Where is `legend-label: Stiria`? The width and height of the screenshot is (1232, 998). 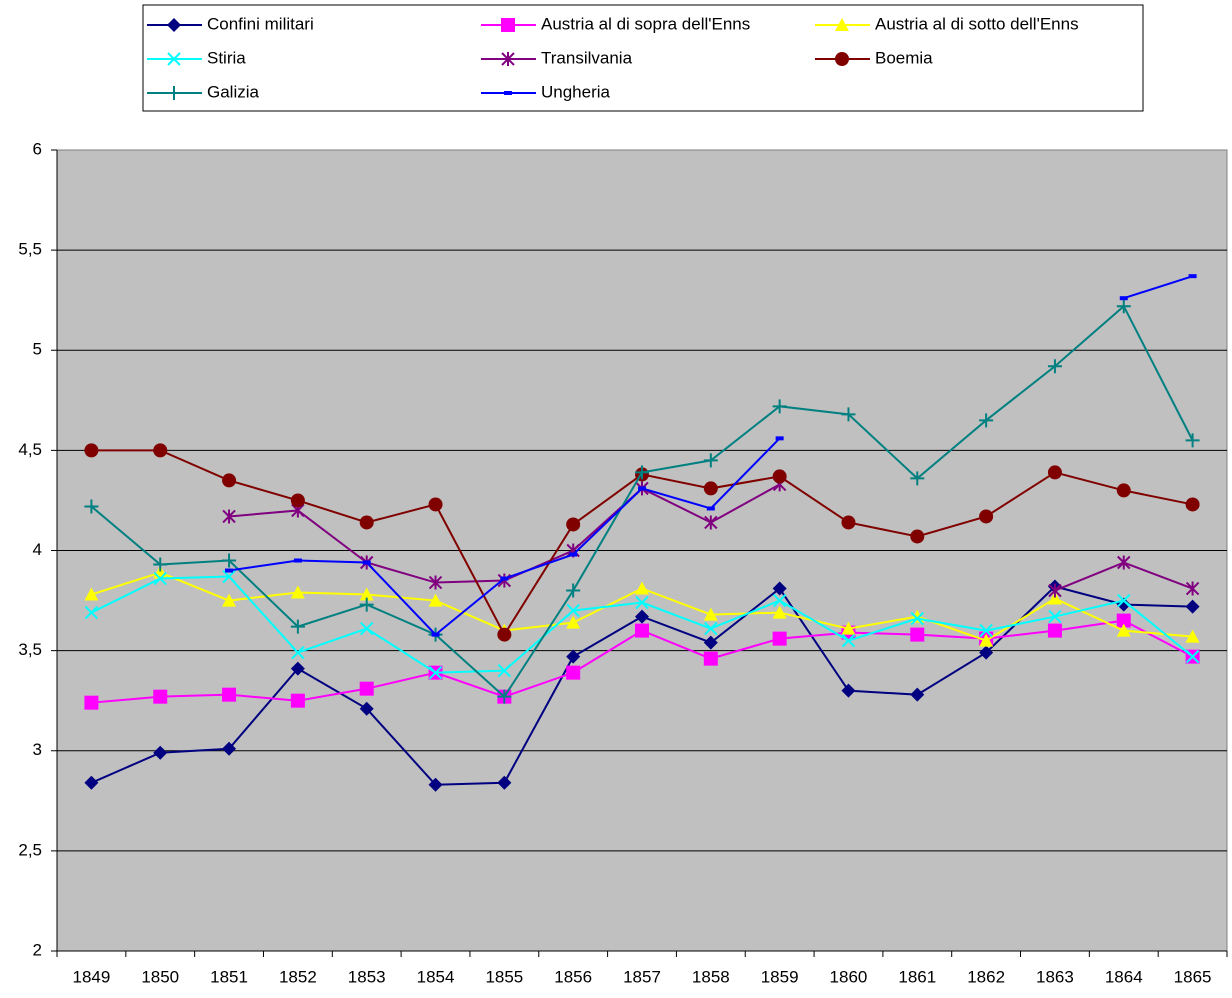
legend-label: Stiria is located at coordinates (226, 57).